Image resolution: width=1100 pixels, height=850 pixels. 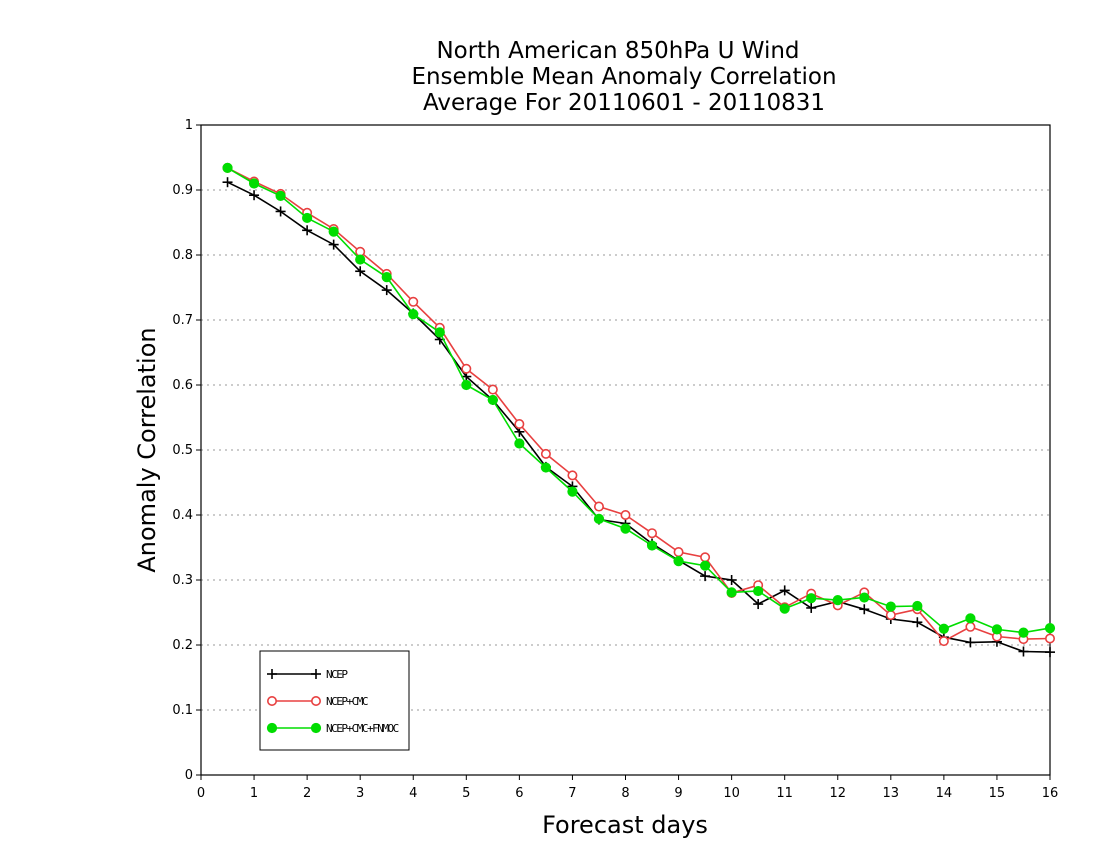 What do you see at coordinates (182, 190) in the screenshot?
I see `y-tick-label: 0.9` at bounding box center [182, 190].